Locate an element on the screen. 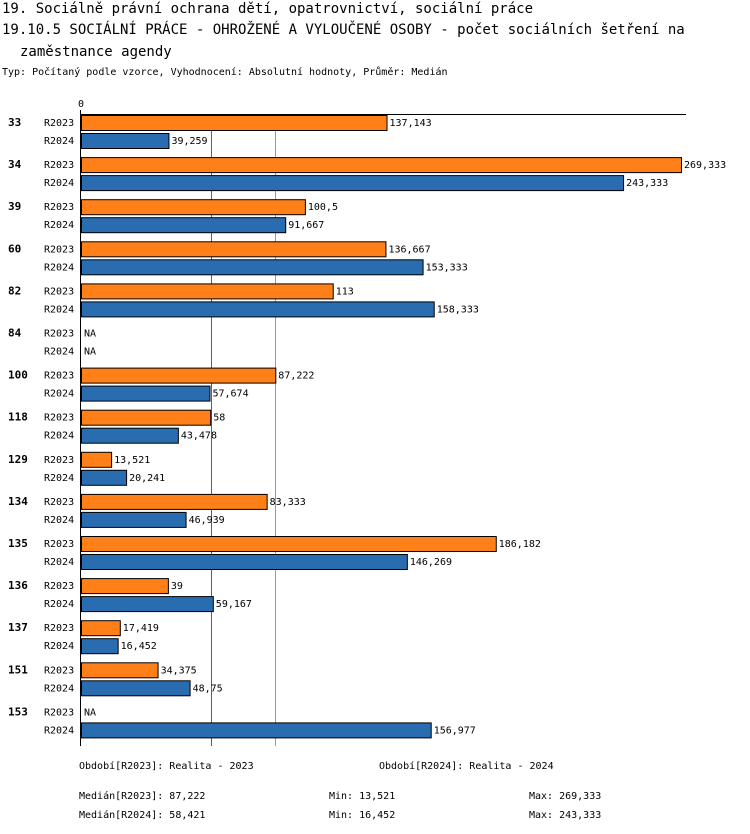  value-label-r2024-151: 48,75 is located at coordinates (208, 688).